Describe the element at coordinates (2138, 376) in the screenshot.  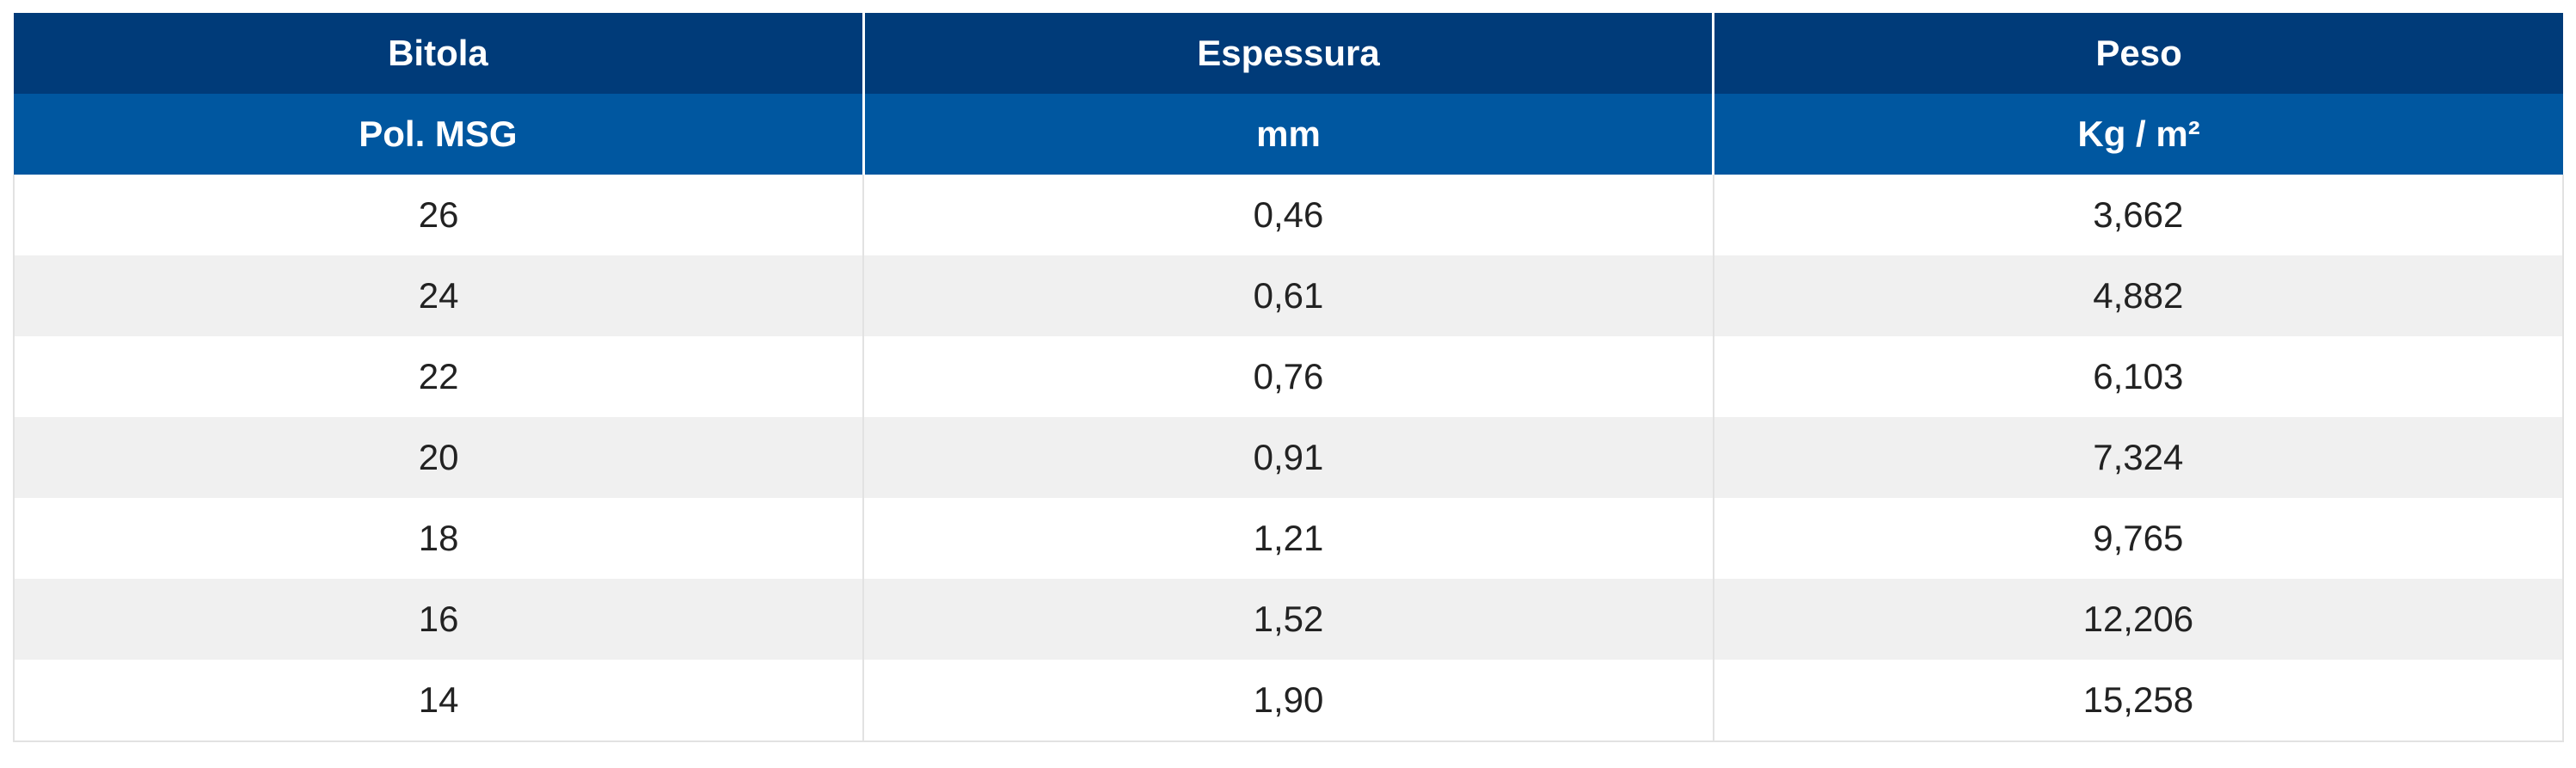
I see `table-cell: 6,103` at that location.